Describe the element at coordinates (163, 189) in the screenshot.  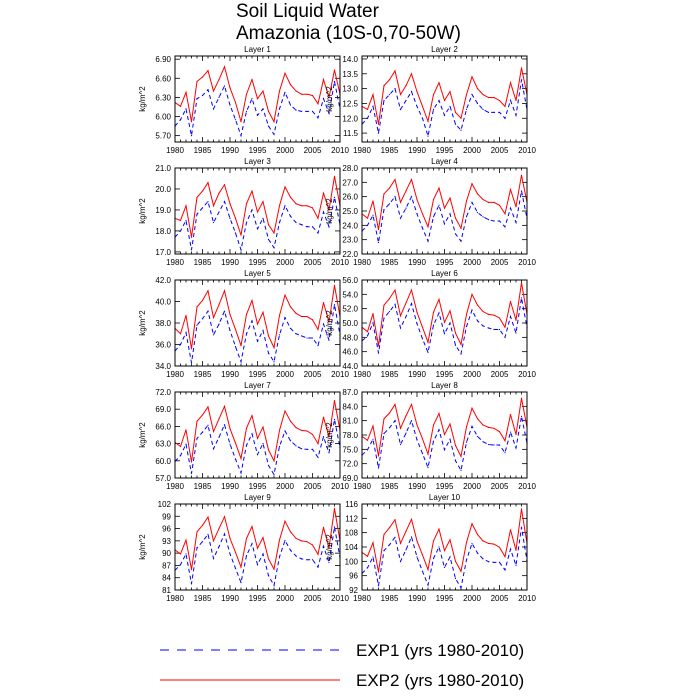
I see `y-tick-label: 20.0` at that location.